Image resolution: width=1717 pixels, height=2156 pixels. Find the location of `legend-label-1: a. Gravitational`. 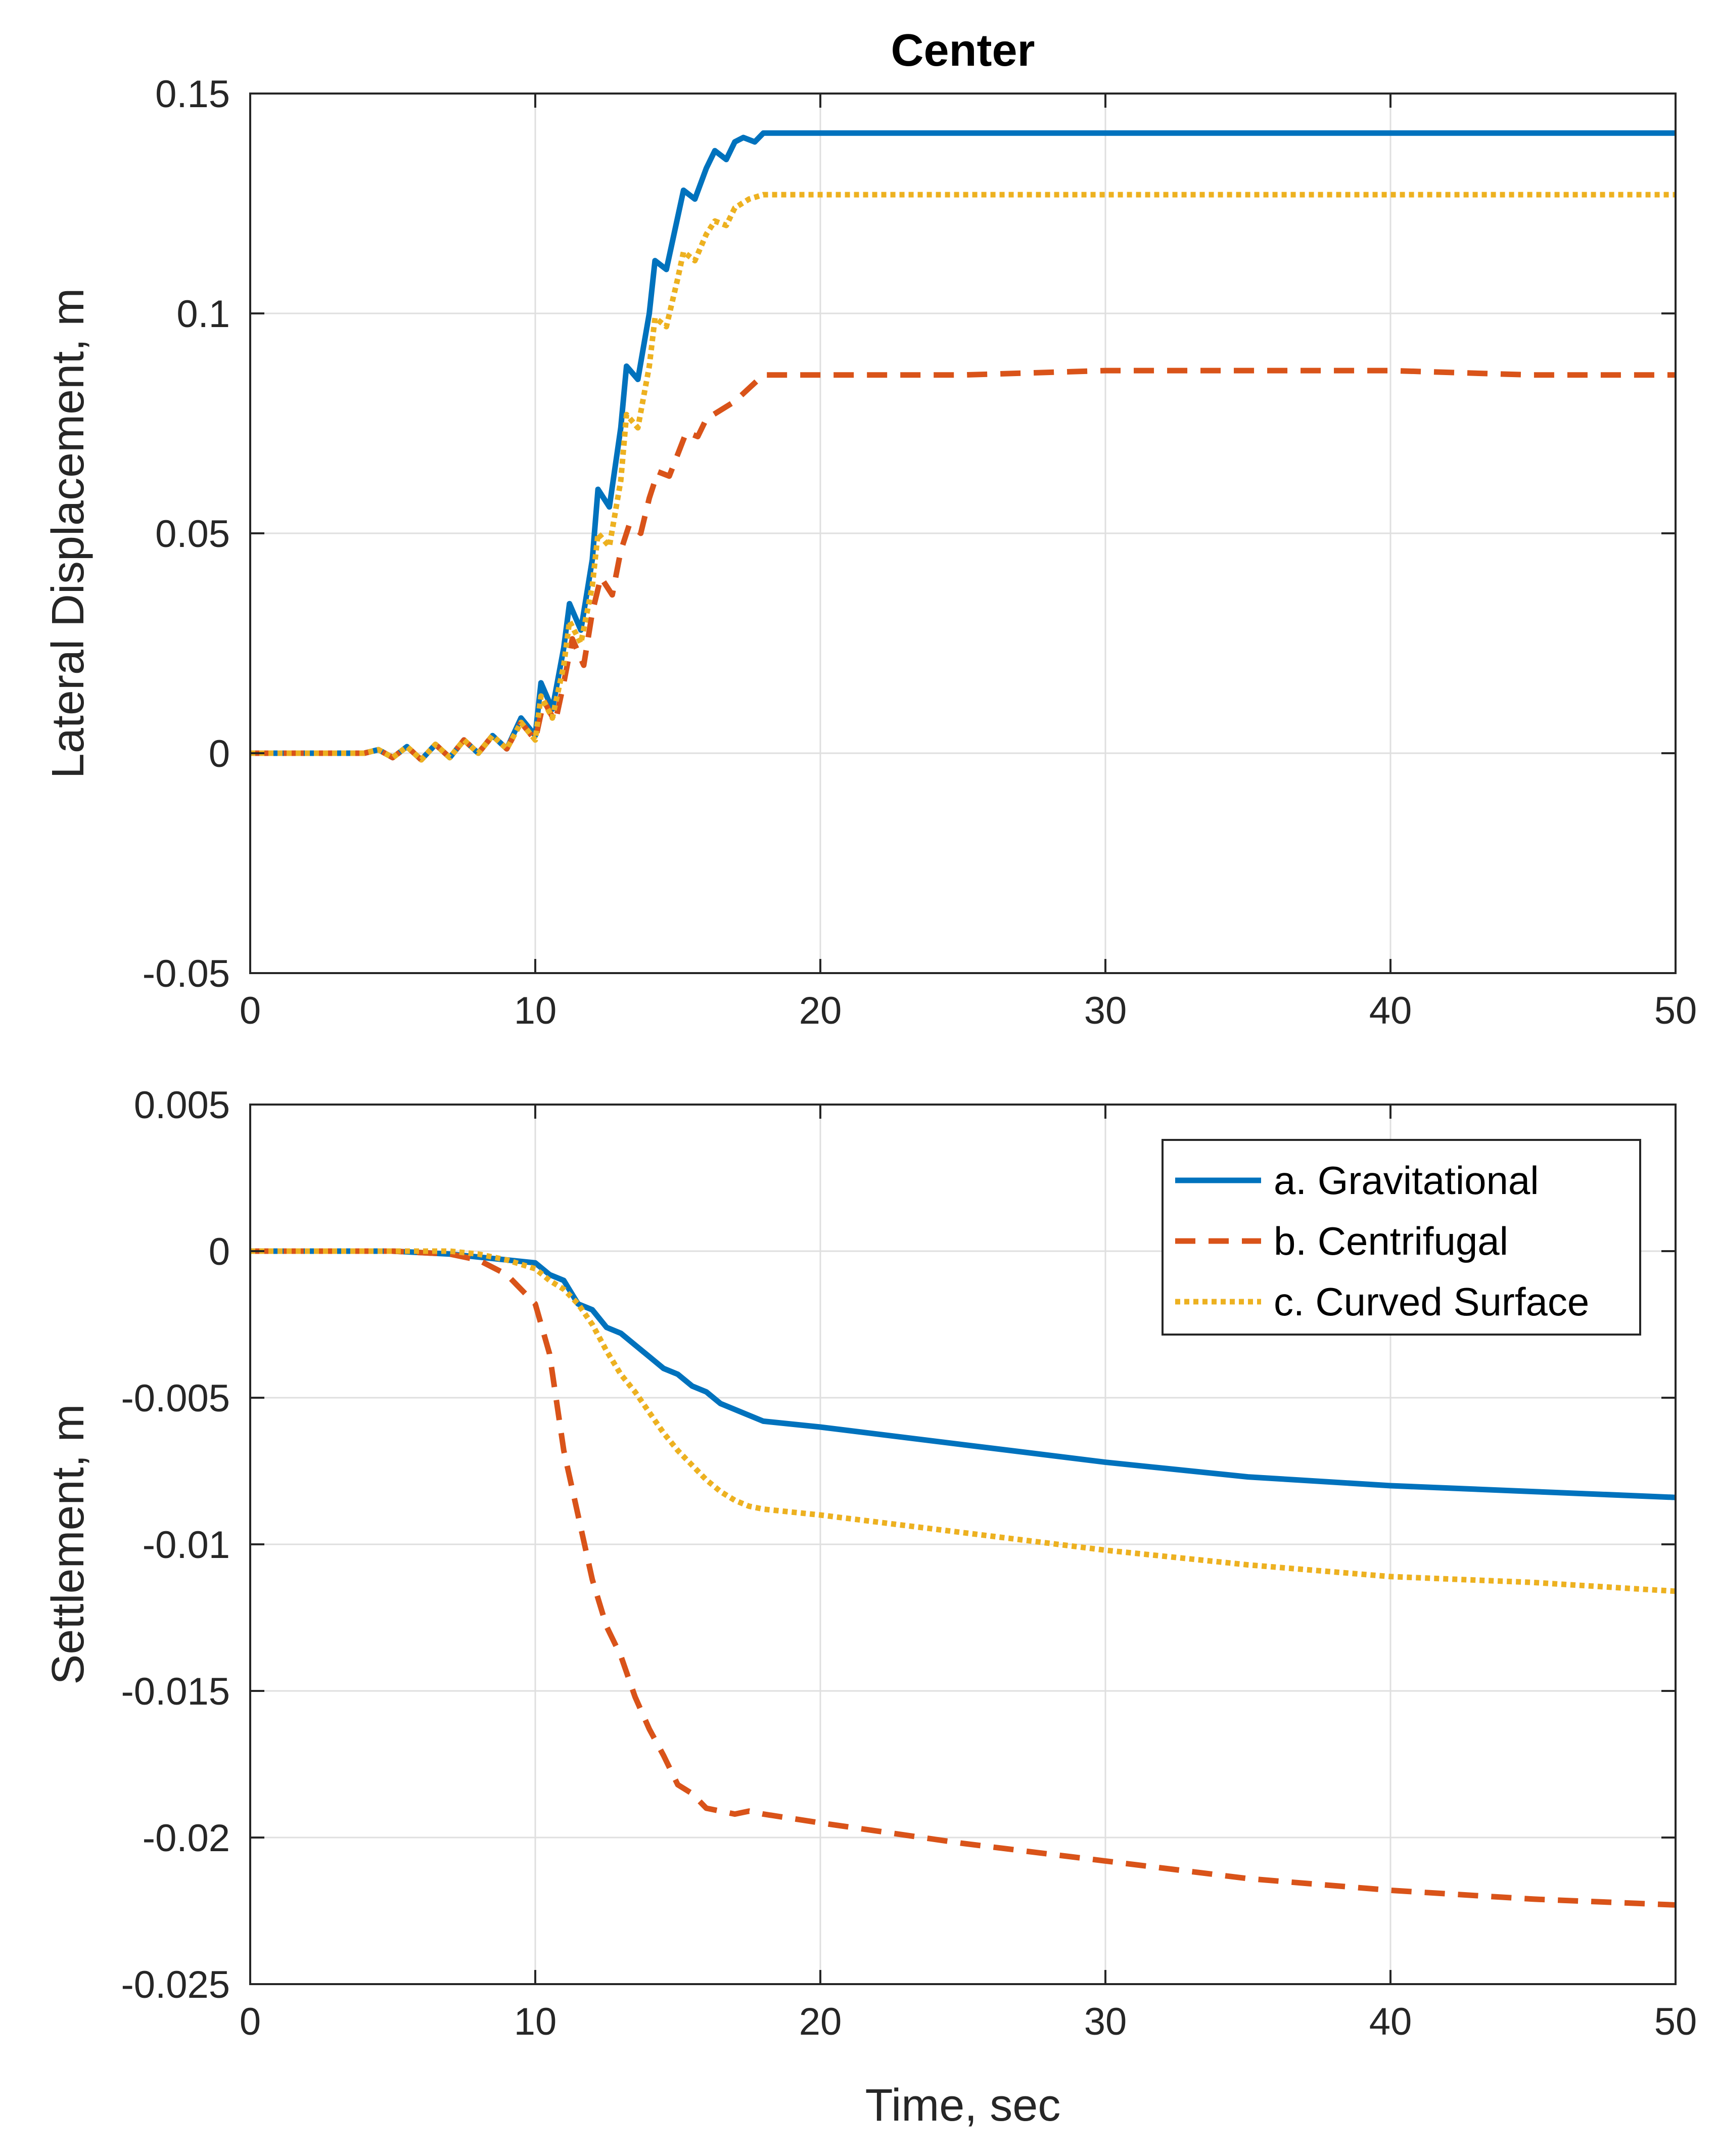

legend-label-1: a. Gravitational is located at coordinates (1406, 1181).